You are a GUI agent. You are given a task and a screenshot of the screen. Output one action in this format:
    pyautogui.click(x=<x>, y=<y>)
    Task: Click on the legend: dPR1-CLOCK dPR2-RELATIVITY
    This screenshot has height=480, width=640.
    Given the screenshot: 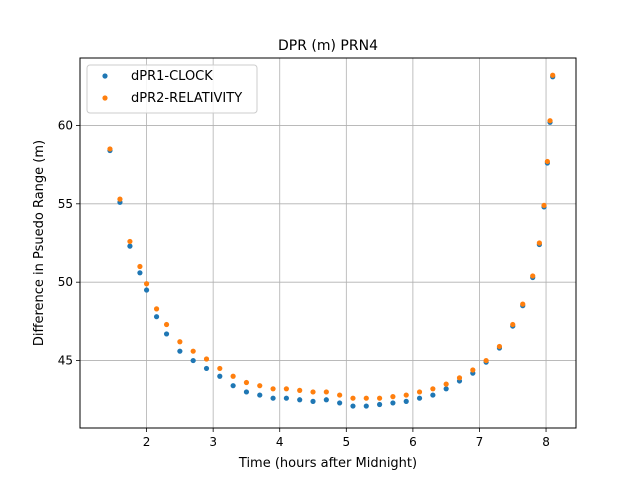 What is the action you would take?
    pyautogui.click(x=172, y=89)
    